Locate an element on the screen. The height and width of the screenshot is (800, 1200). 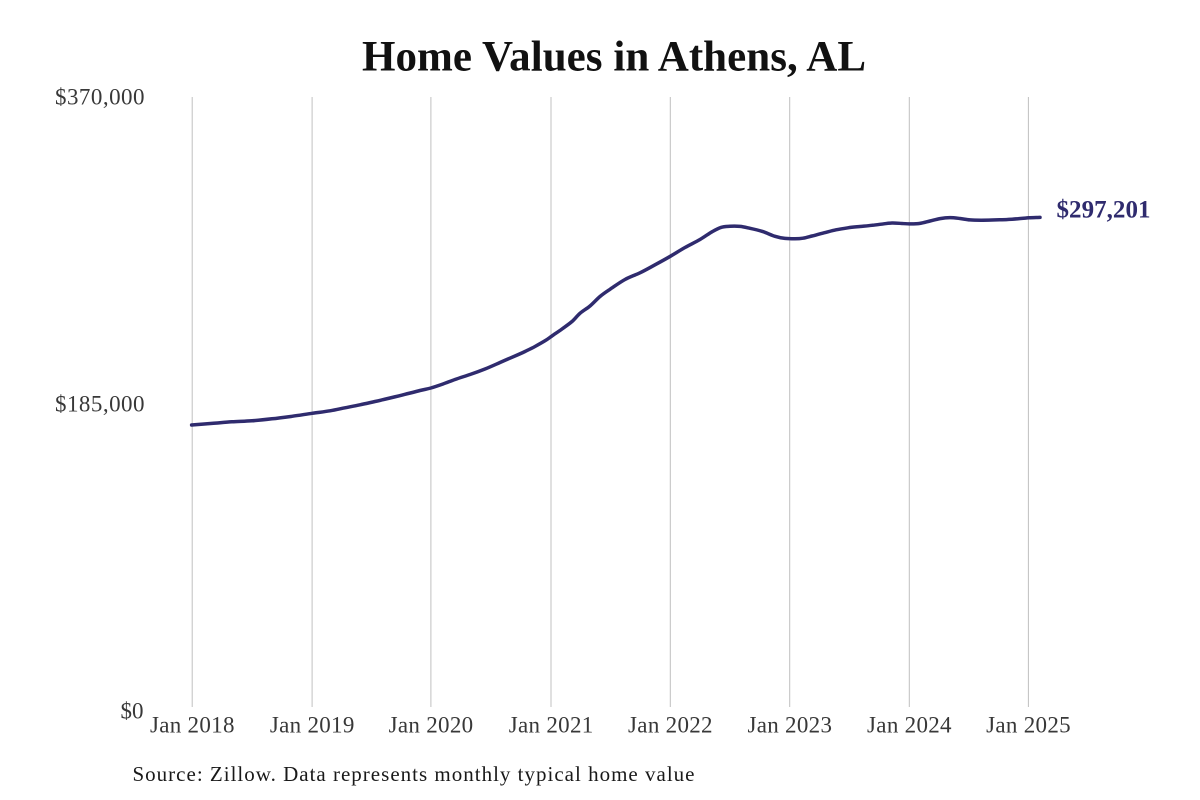
svg-text: Jan 2023 is located at coordinates (789, 725).